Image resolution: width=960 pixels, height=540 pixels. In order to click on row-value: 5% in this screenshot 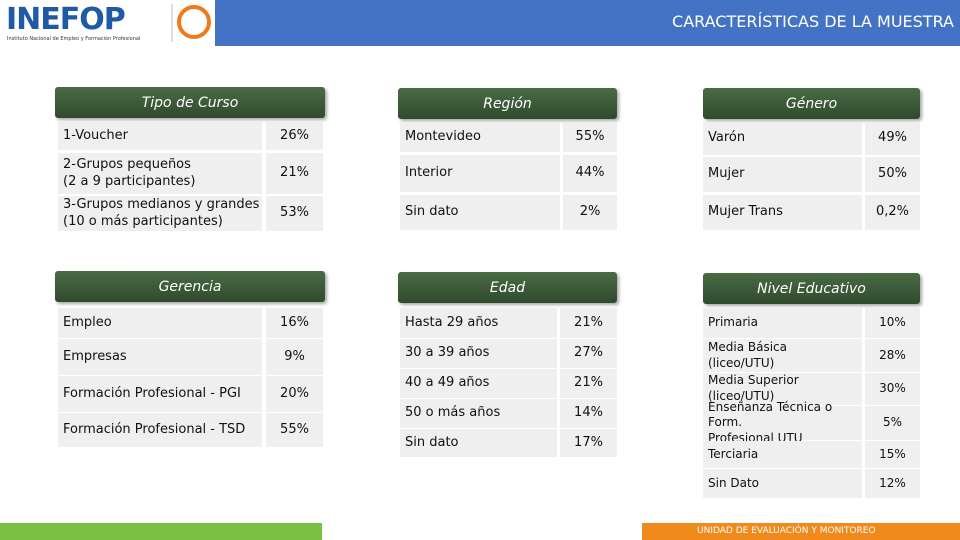, I will do `click(892, 423)`.